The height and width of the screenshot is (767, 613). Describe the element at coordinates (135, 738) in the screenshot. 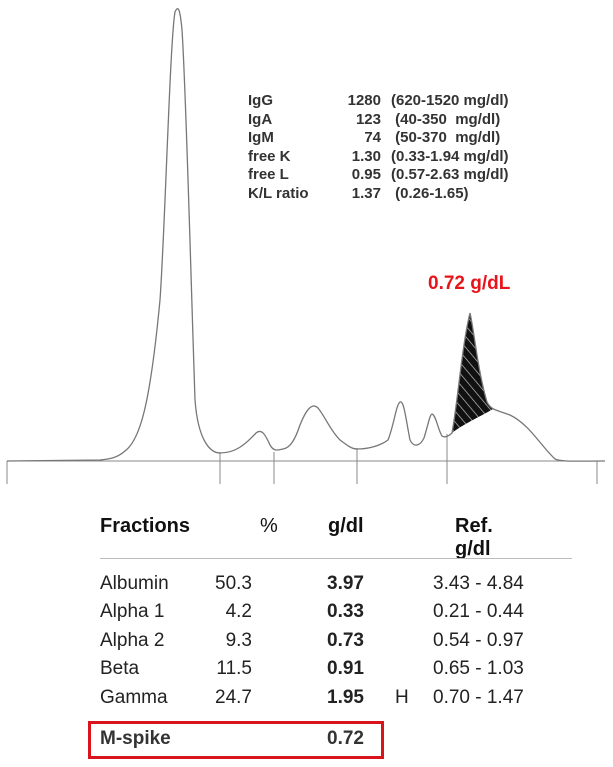

I see `m-spike-name: M-spike` at that location.